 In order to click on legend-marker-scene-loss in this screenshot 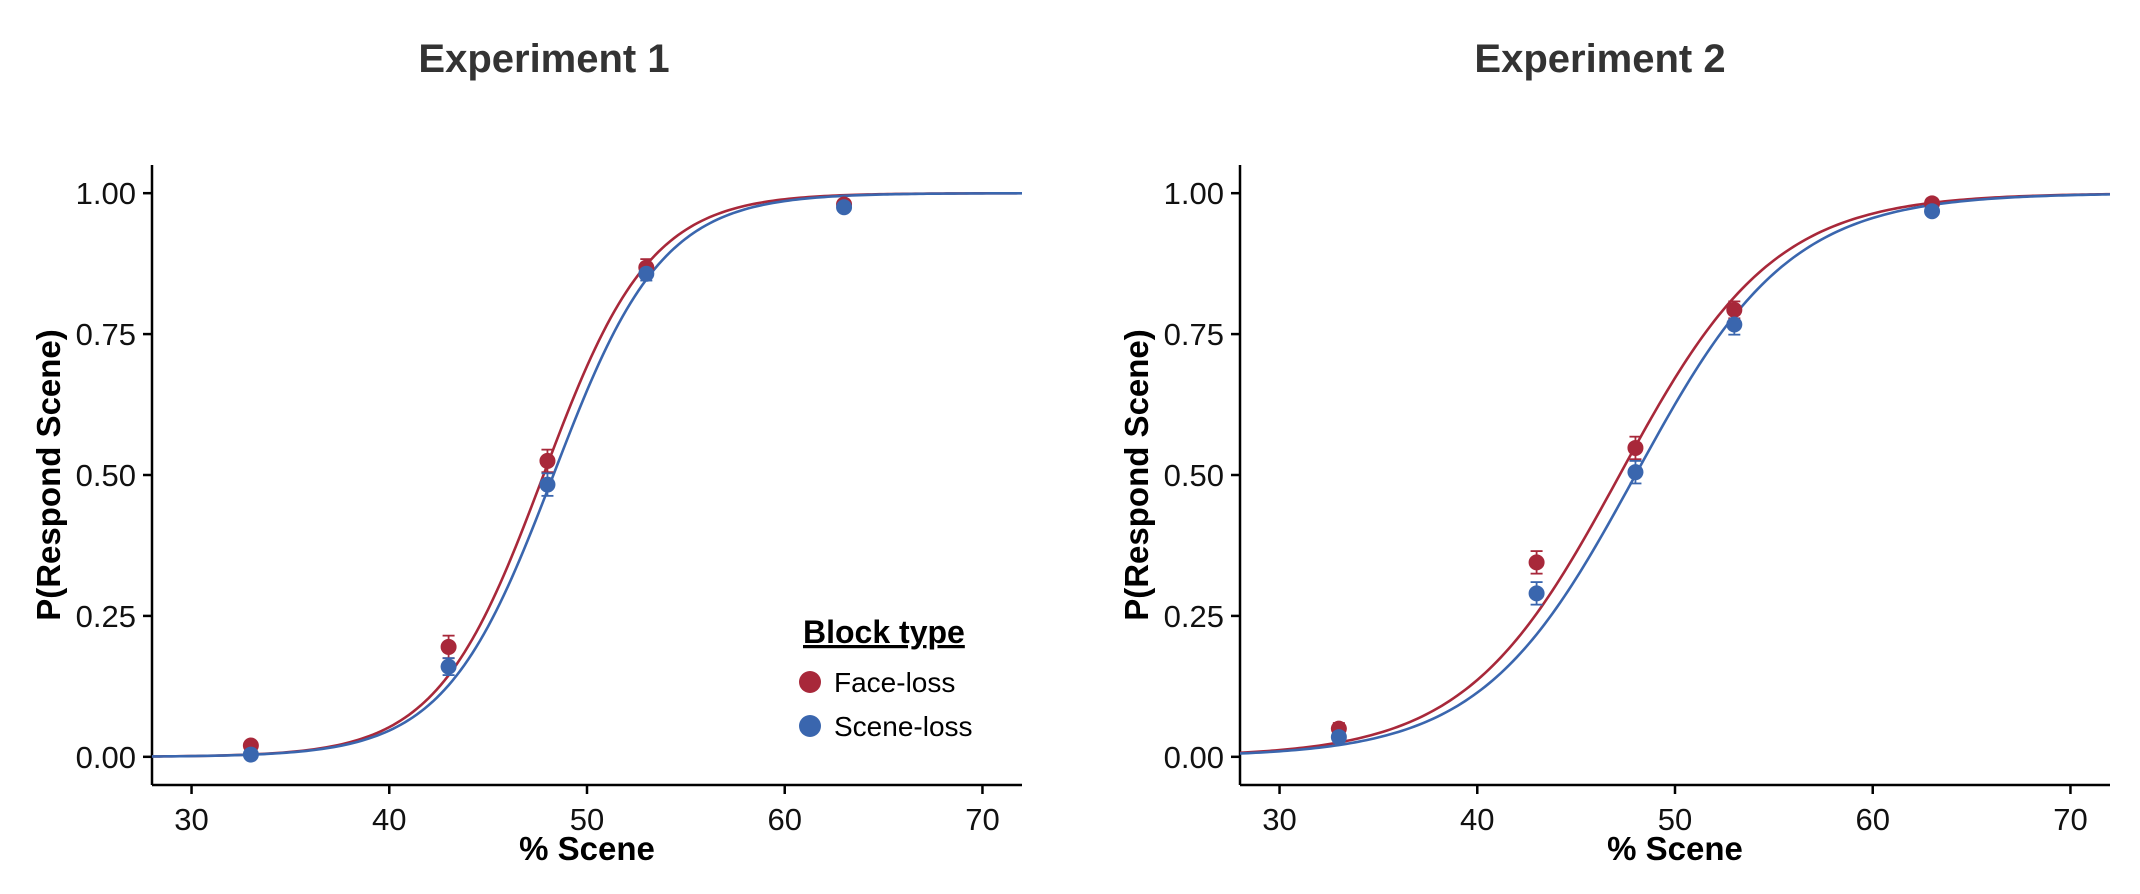, I will do `click(810, 726)`.